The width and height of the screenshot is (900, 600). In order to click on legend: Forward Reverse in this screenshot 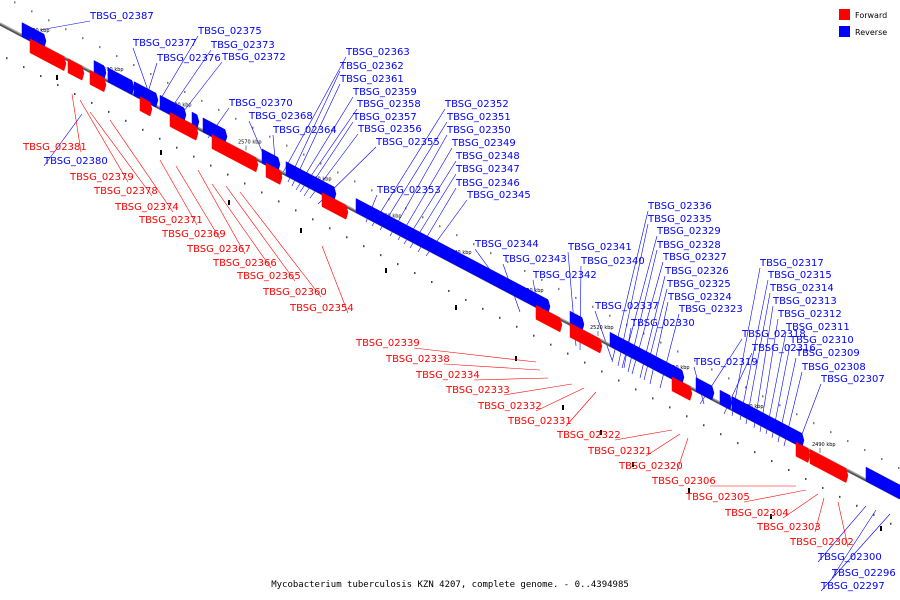, I will do `click(863, 23)`.